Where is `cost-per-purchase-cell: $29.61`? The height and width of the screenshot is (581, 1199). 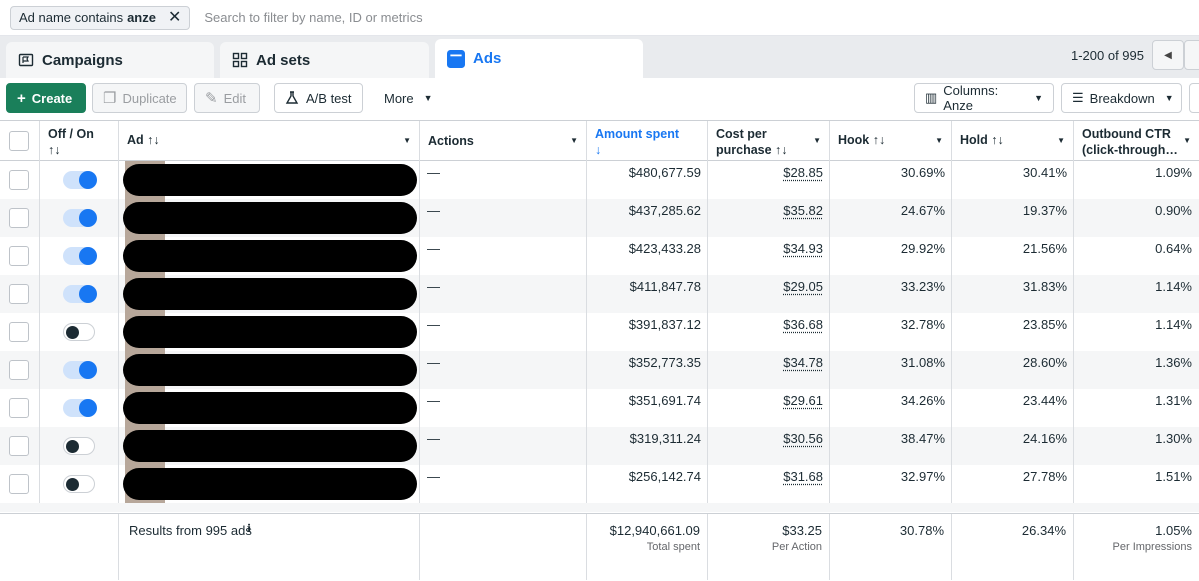 cost-per-purchase-cell: $29.61 is located at coordinates (769, 408).